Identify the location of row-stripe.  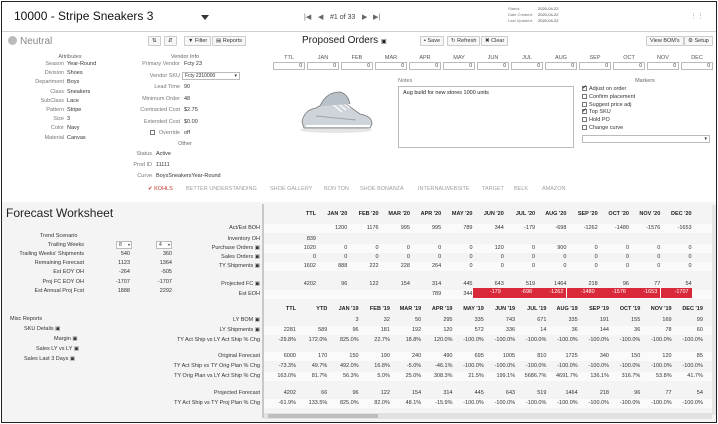
(488, 330).